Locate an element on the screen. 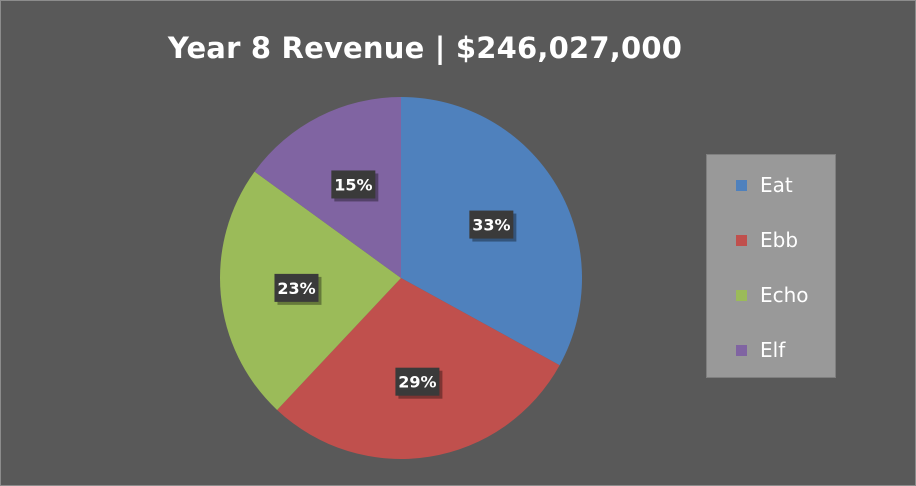 Image resolution: width=916 pixels, height=486 pixels. data-label-text: 33% is located at coordinates (491, 225).